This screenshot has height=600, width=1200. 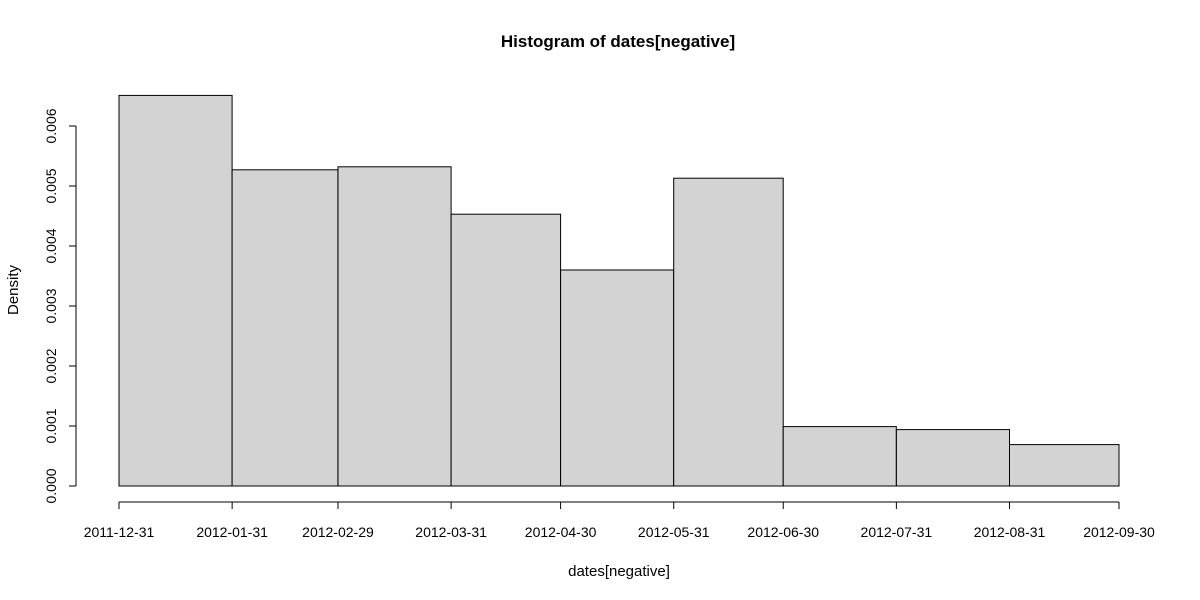 What do you see at coordinates (13, 289) in the screenshot?
I see `y-axis-label: Density` at bounding box center [13, 289].